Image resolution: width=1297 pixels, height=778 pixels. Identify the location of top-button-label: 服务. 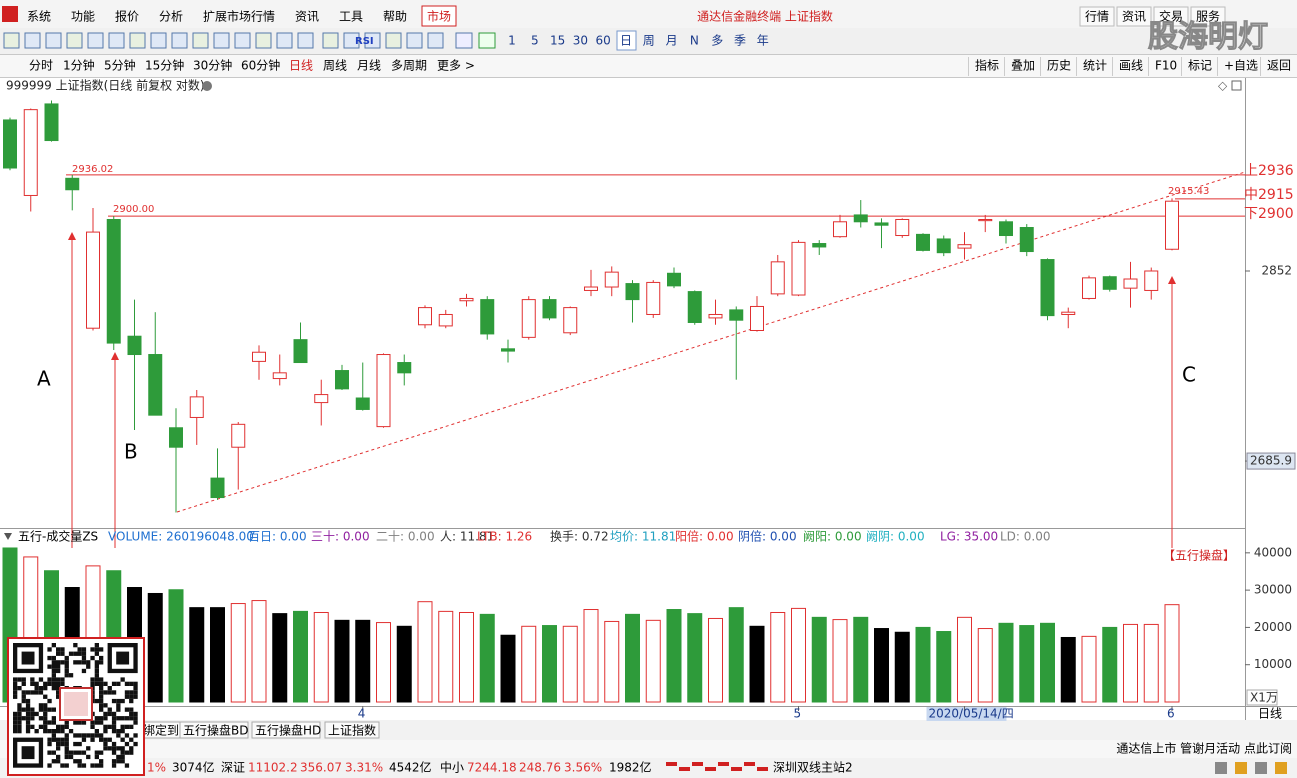
(1208, 16).